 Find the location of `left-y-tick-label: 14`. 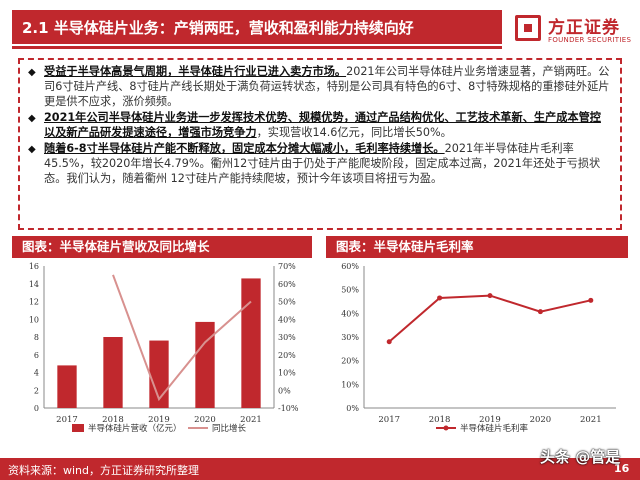

left-y-tick-label: 14 is located at coordinates (34, 284).